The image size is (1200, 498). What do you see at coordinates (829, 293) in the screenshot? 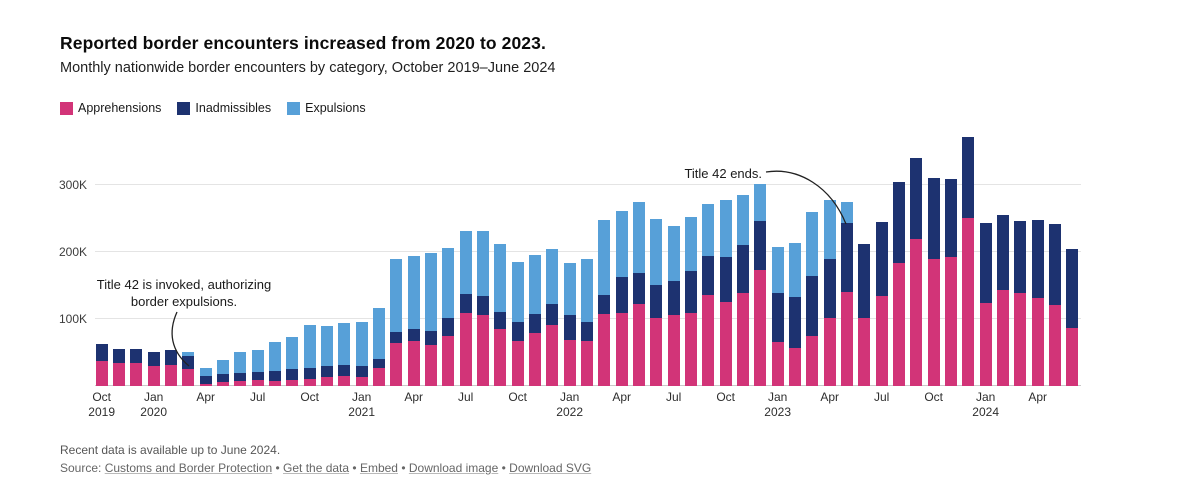
I see `bar-apr-2023` at bounding box center [829, 293].